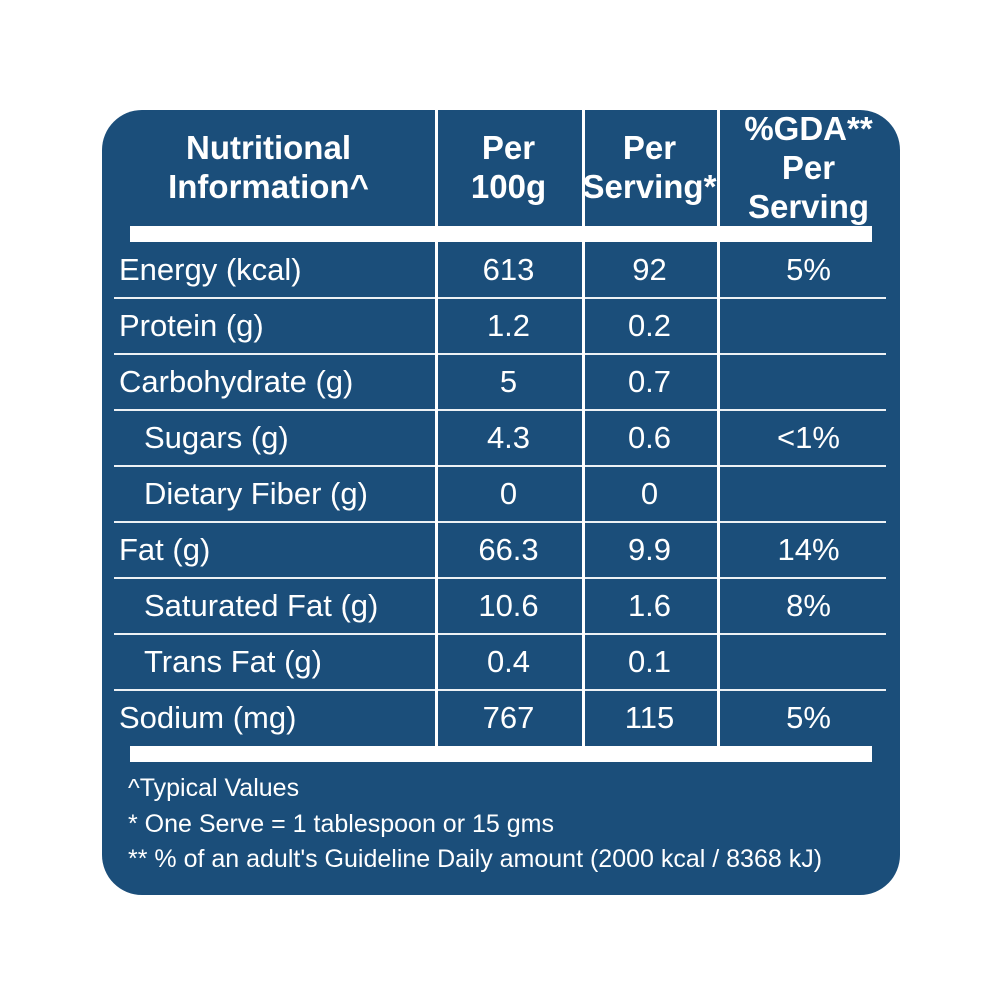 Image resolution: width=1000 pixels, height=1000 pixels. I want to click on value-per-100g: 66.3, so click(508, 549).